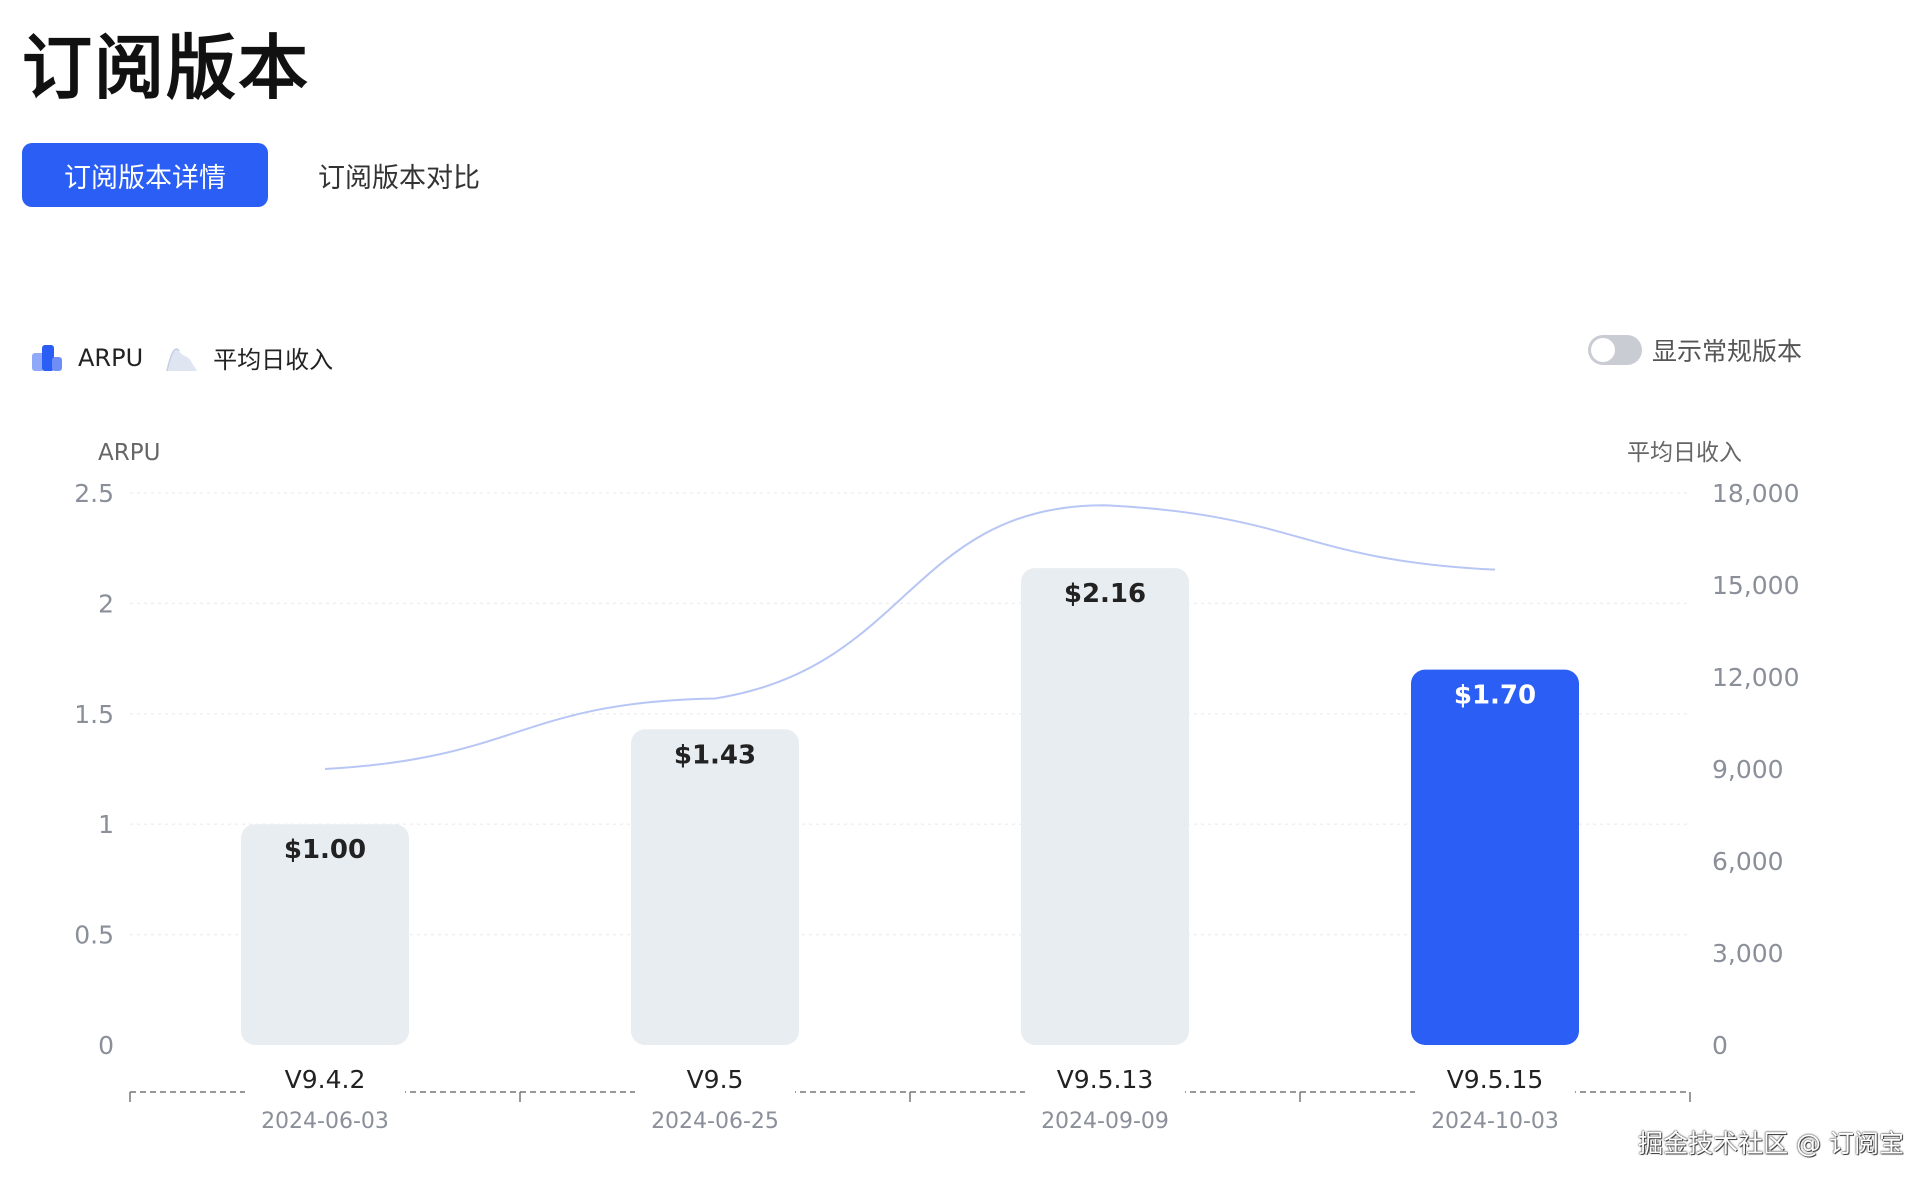  Describe the element at coordinates (325, 1121) in the screenshot. I see `x-date-label: 2024-06-03` at that location.